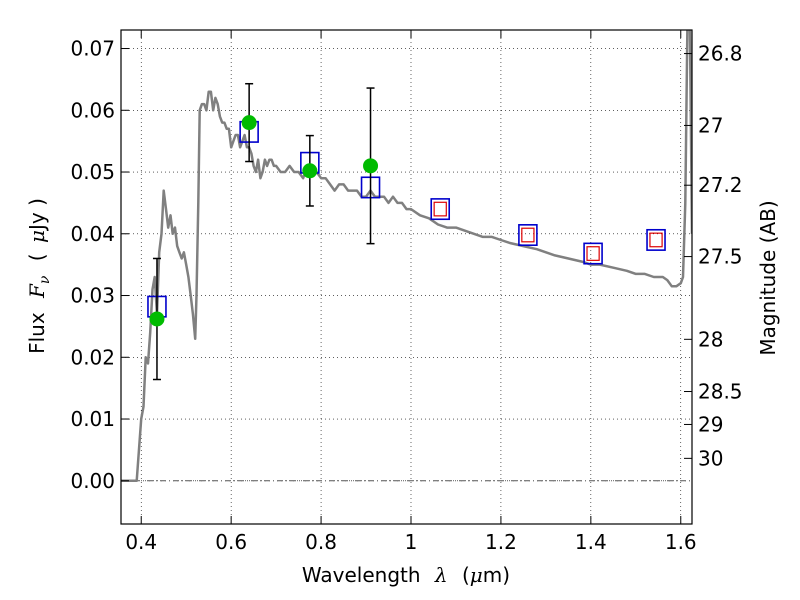 The image size is (800, 600). I want to click on x-tick-label: 1.4, so click(591, 542).